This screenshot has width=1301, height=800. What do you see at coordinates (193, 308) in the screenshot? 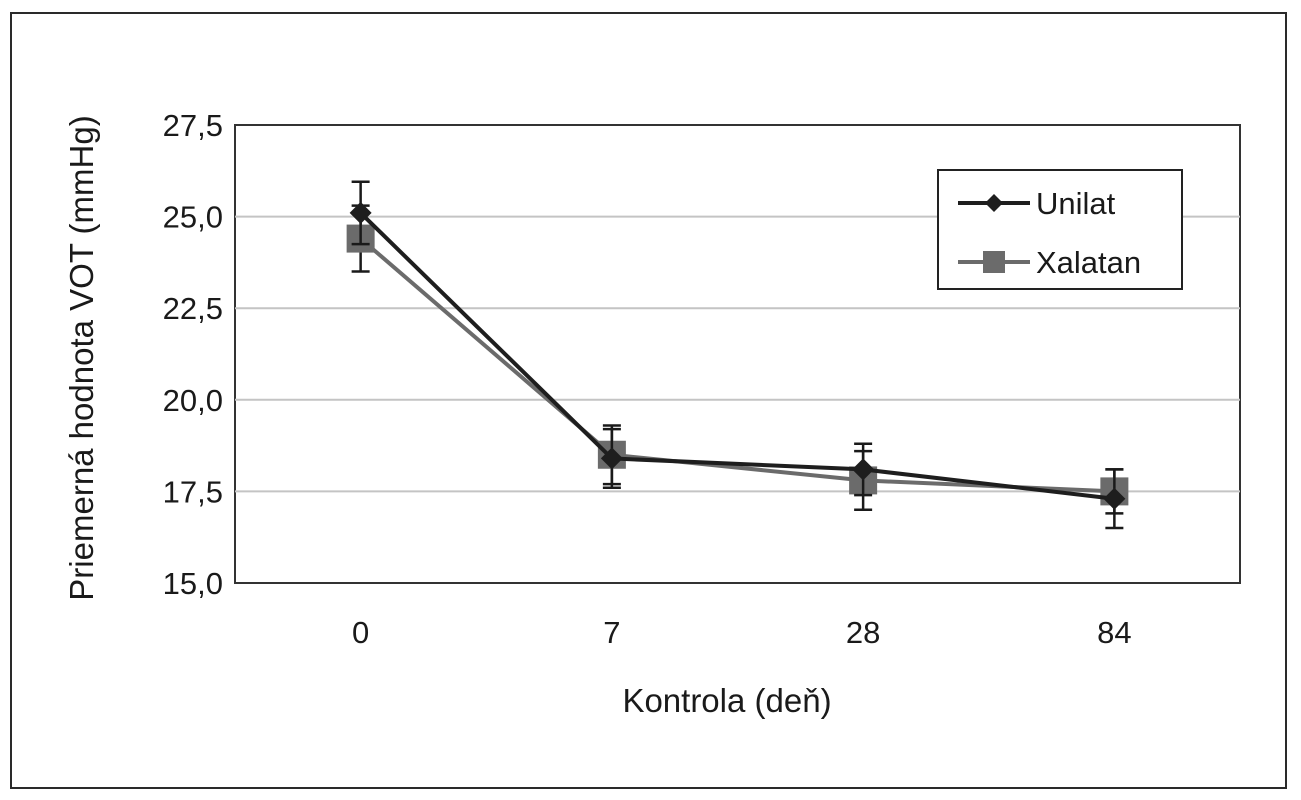
I see `y-tick-label: 22,5` at bounding box center [193, 308].